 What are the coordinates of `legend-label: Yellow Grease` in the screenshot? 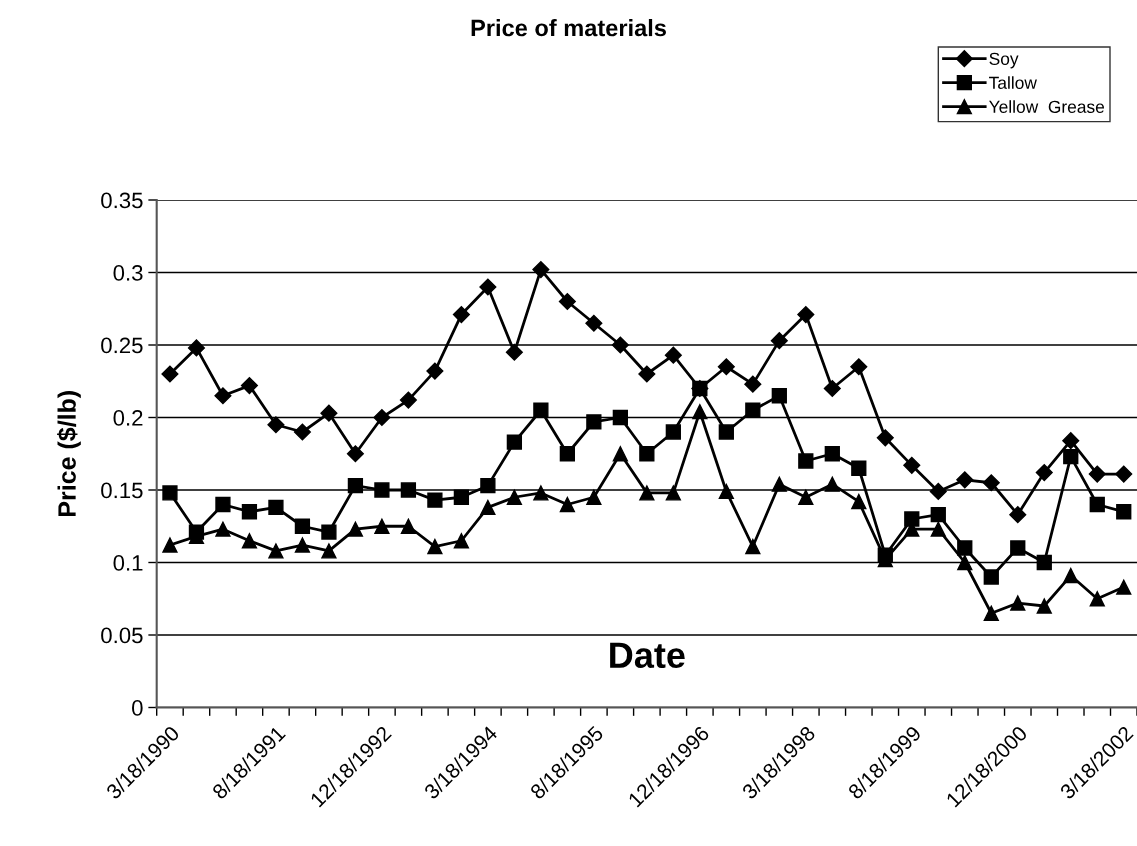 It's located at (1047, 106).